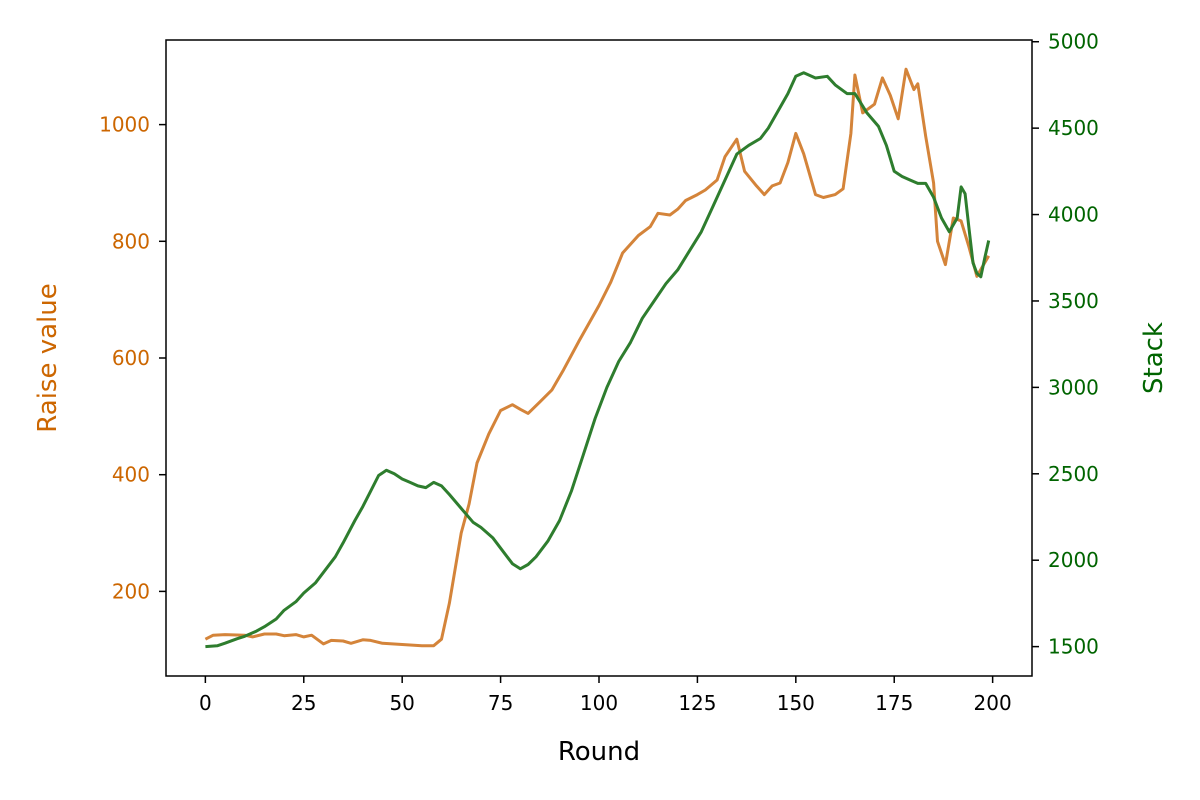 The width and height of the screenshot is (1200, 800). Describe the element at coordinates (131, 241) in the screenshot. I see `y-left-tick-label: 800` at that location.